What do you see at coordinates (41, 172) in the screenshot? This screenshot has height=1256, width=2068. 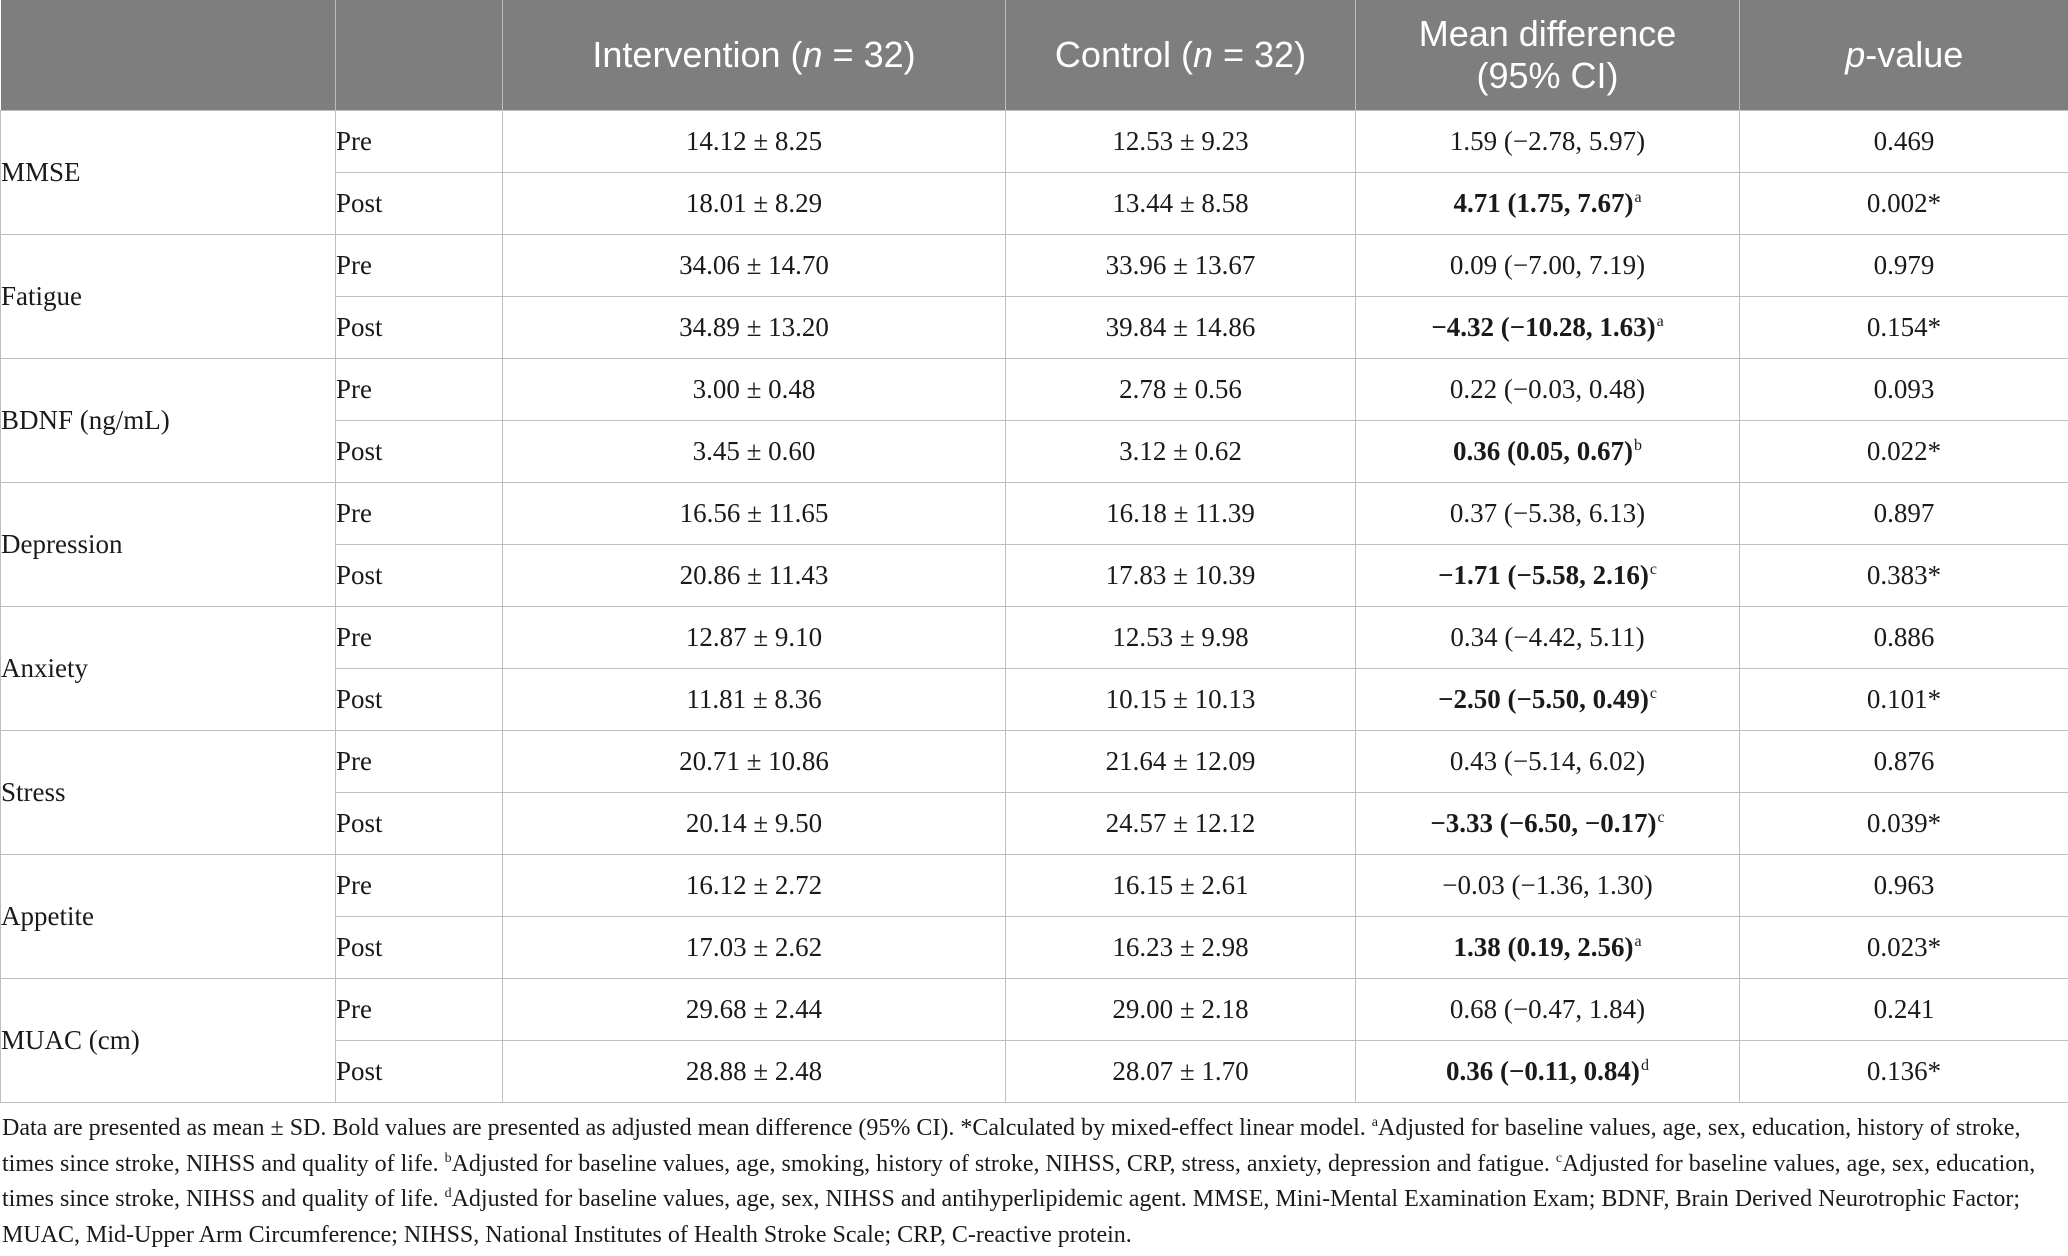 I see `outcome-label-text: MMSE` at bounding box center [41, 172].